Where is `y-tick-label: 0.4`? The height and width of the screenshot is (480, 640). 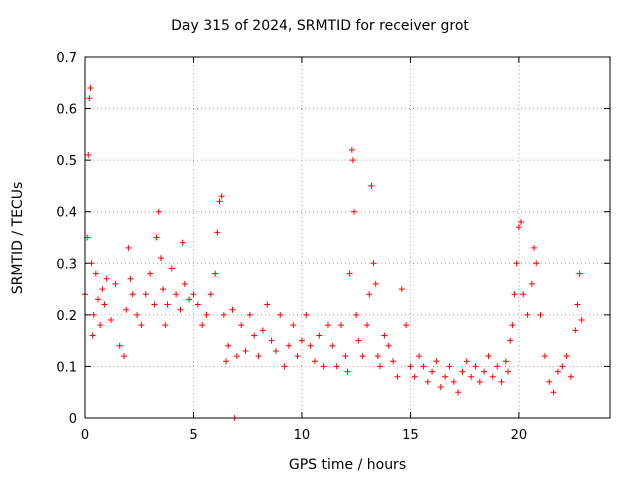 y-tick-label: 0.4 is located at coordinates (66, 213).